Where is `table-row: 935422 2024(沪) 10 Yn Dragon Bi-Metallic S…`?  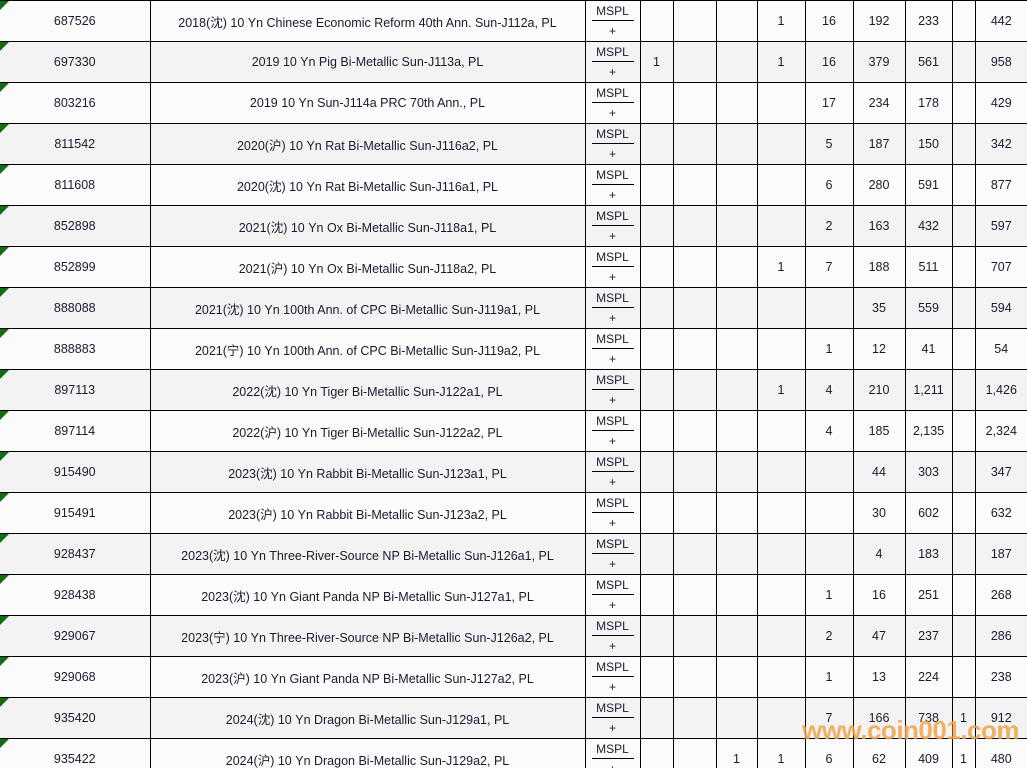
table-row: 935422 2024(沪) 10 Yn Dragon Bi-Metallic S… is located at coordinates (513, 753).